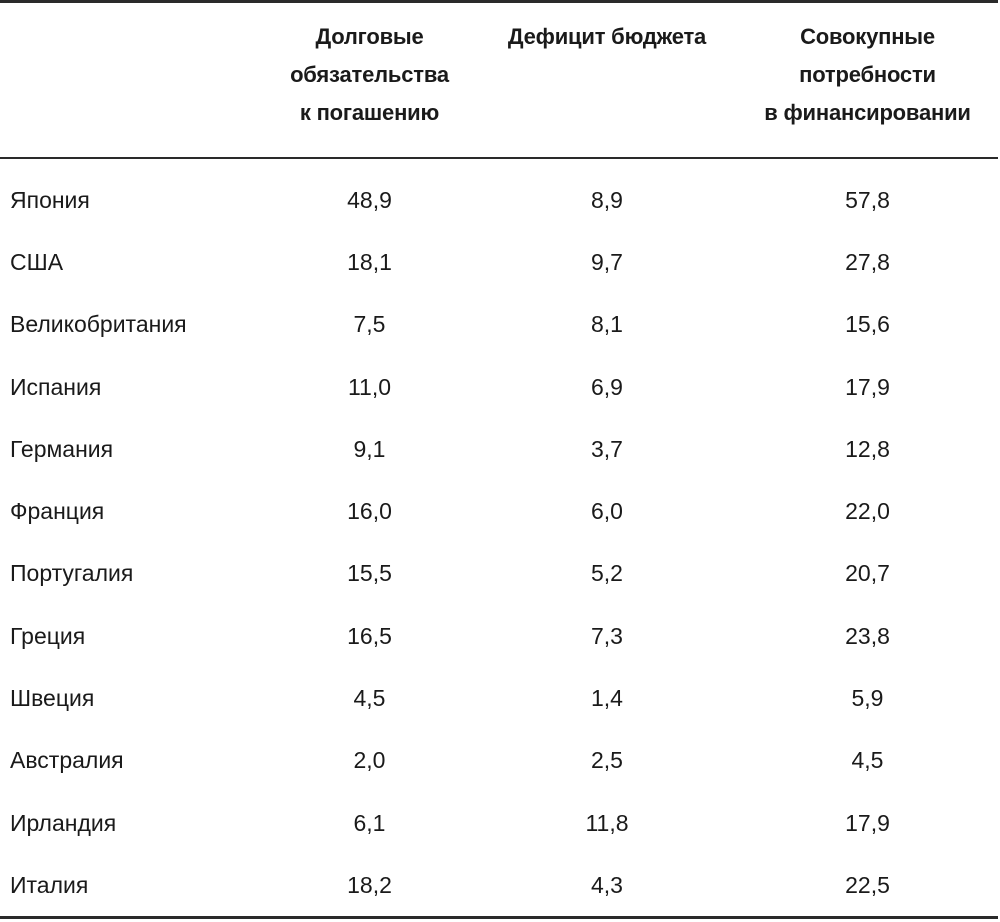 The height and width of the screenshot is (922, 1000). I want to click on header-country, so click(131, 78).